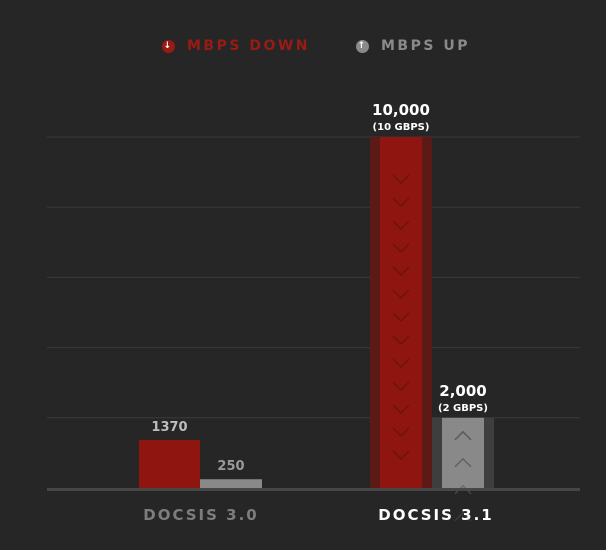 The image size is (606, 550). Describe the element at coordinates (462, 391) in the screenshot. I see `data-label-up: 2,000` at that location.